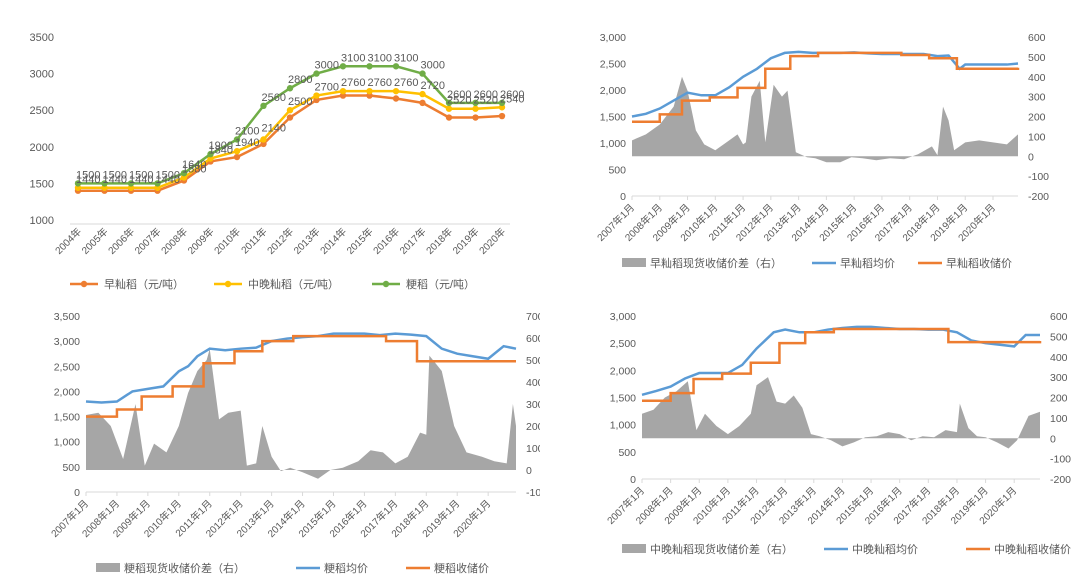 This screenshot has height=582, width=1080. Describe the element at coordinates (42, 75) in the screenshot. I see `y-tick-label: 3000` at that location.